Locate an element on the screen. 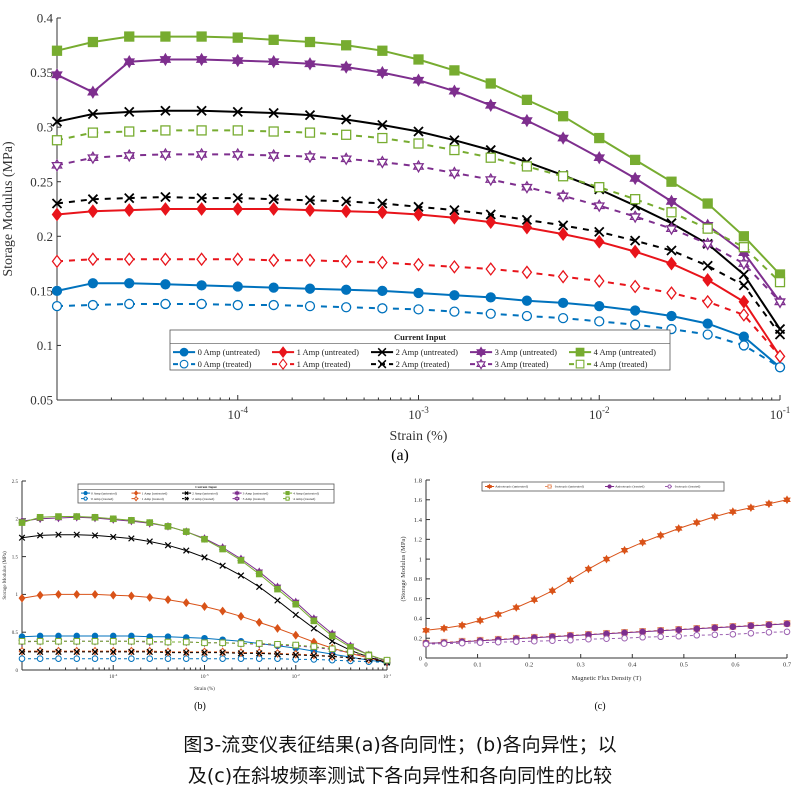 This screenshot has height=800, width=800. legend-label: 1 Amp (untreated) is located at coordinates (155, 493).